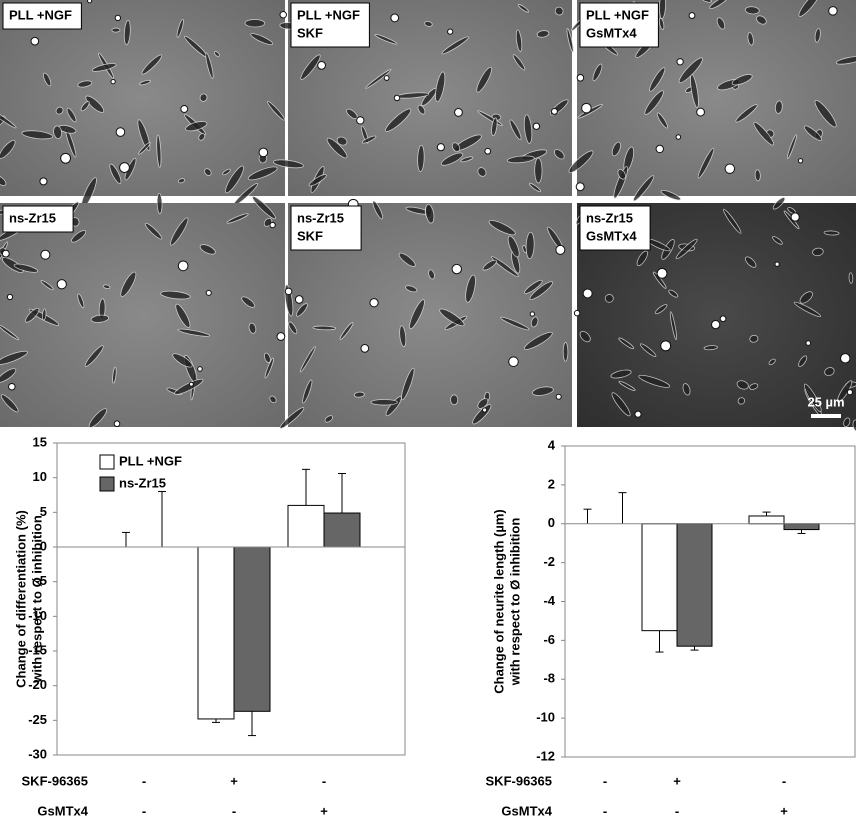  I want to click on legend-label: PLL +NGF, so click(150, 460).